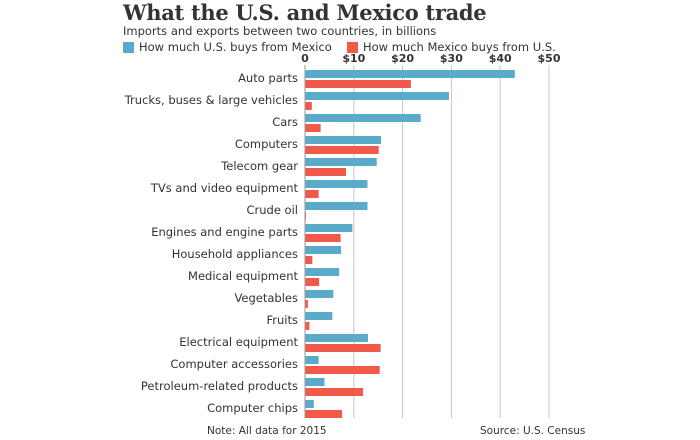  What do you see at coordinates (305, 58) in the screenshot?
I see `x-tick-label: 0` at bounding box center [305, 58].